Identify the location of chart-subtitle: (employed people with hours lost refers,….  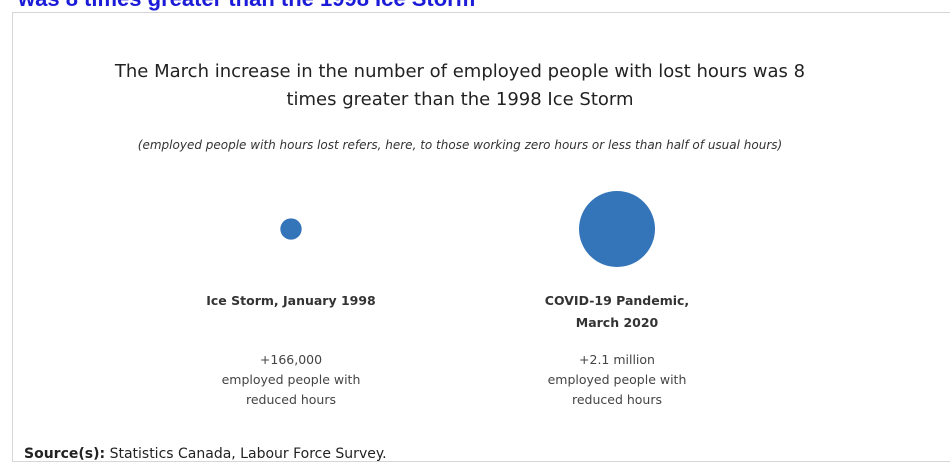
(460, 145).